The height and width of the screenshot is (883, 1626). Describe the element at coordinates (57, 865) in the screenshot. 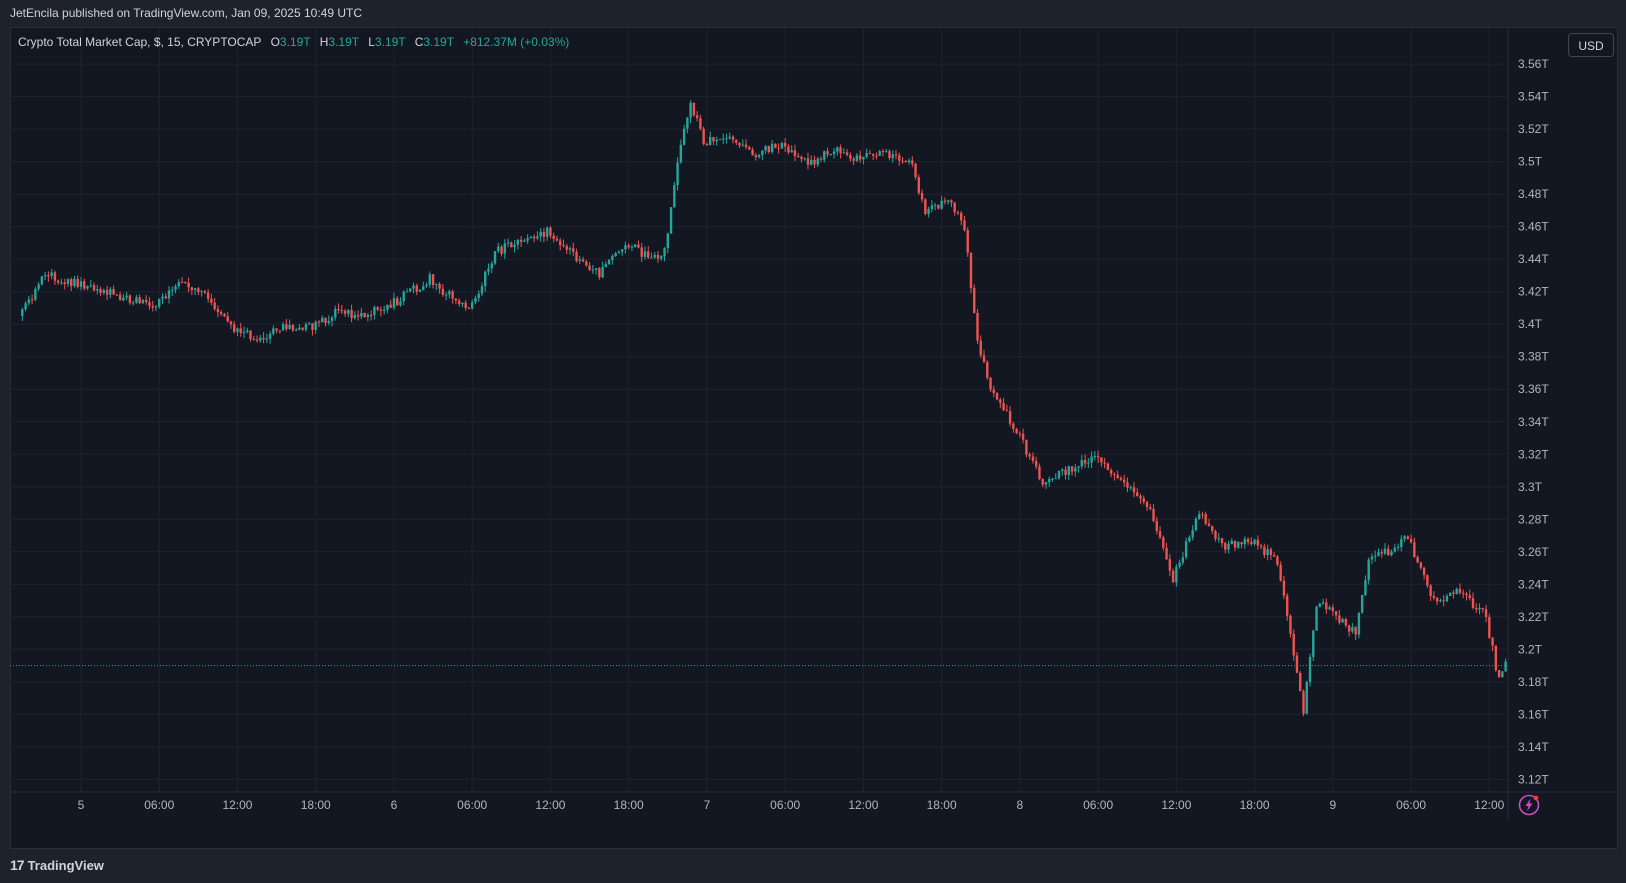

I see `tradingview-brand: 17 TradingView` at that location.